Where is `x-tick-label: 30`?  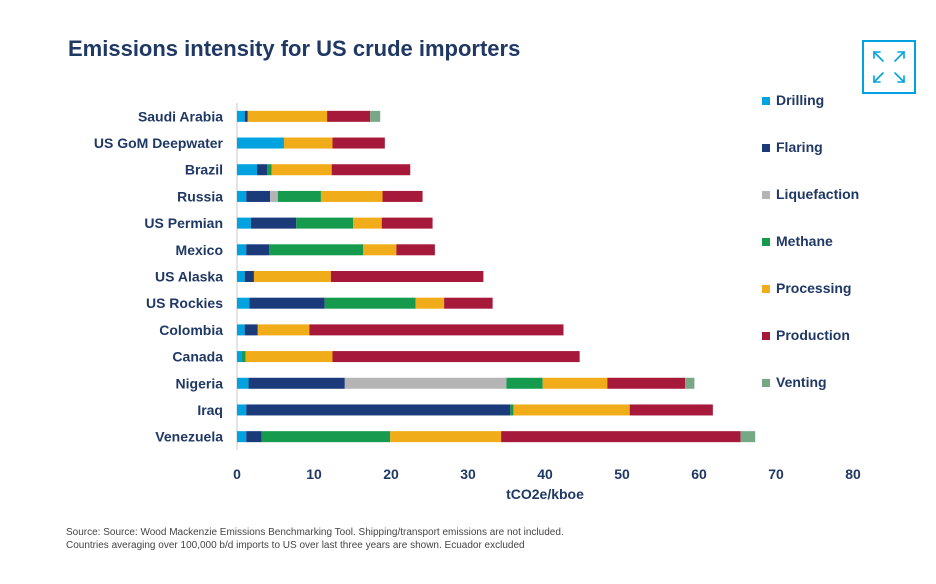
x-tick-label: 30 is located at coordinates (468, 474).